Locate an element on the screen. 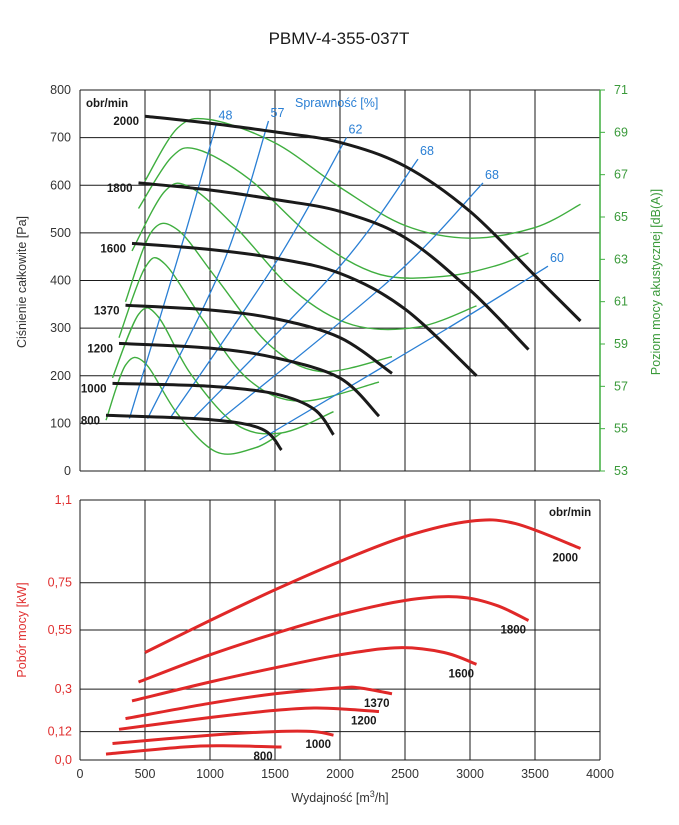 This screenshot has width=679, height=825. x-tick-label: 0 is located at coordinates (80, 774).